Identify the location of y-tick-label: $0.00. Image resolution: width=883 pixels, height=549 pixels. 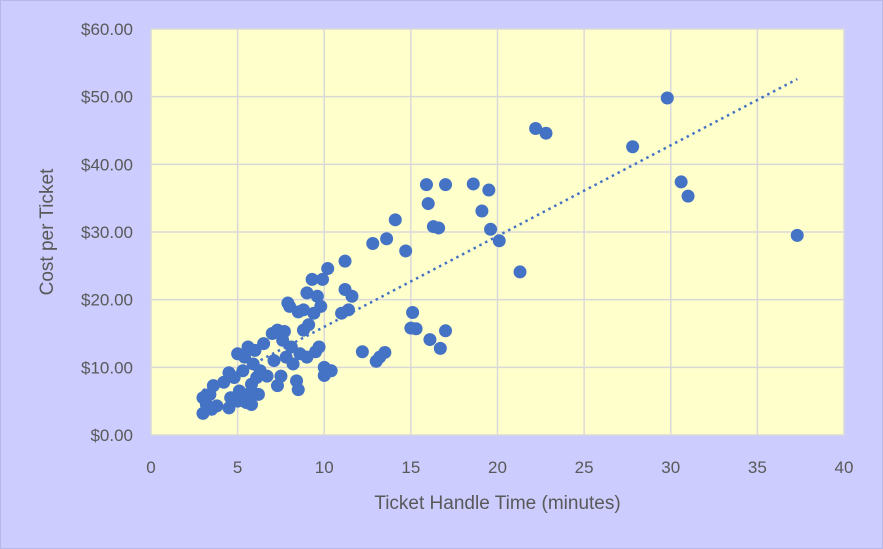
(111, 435).